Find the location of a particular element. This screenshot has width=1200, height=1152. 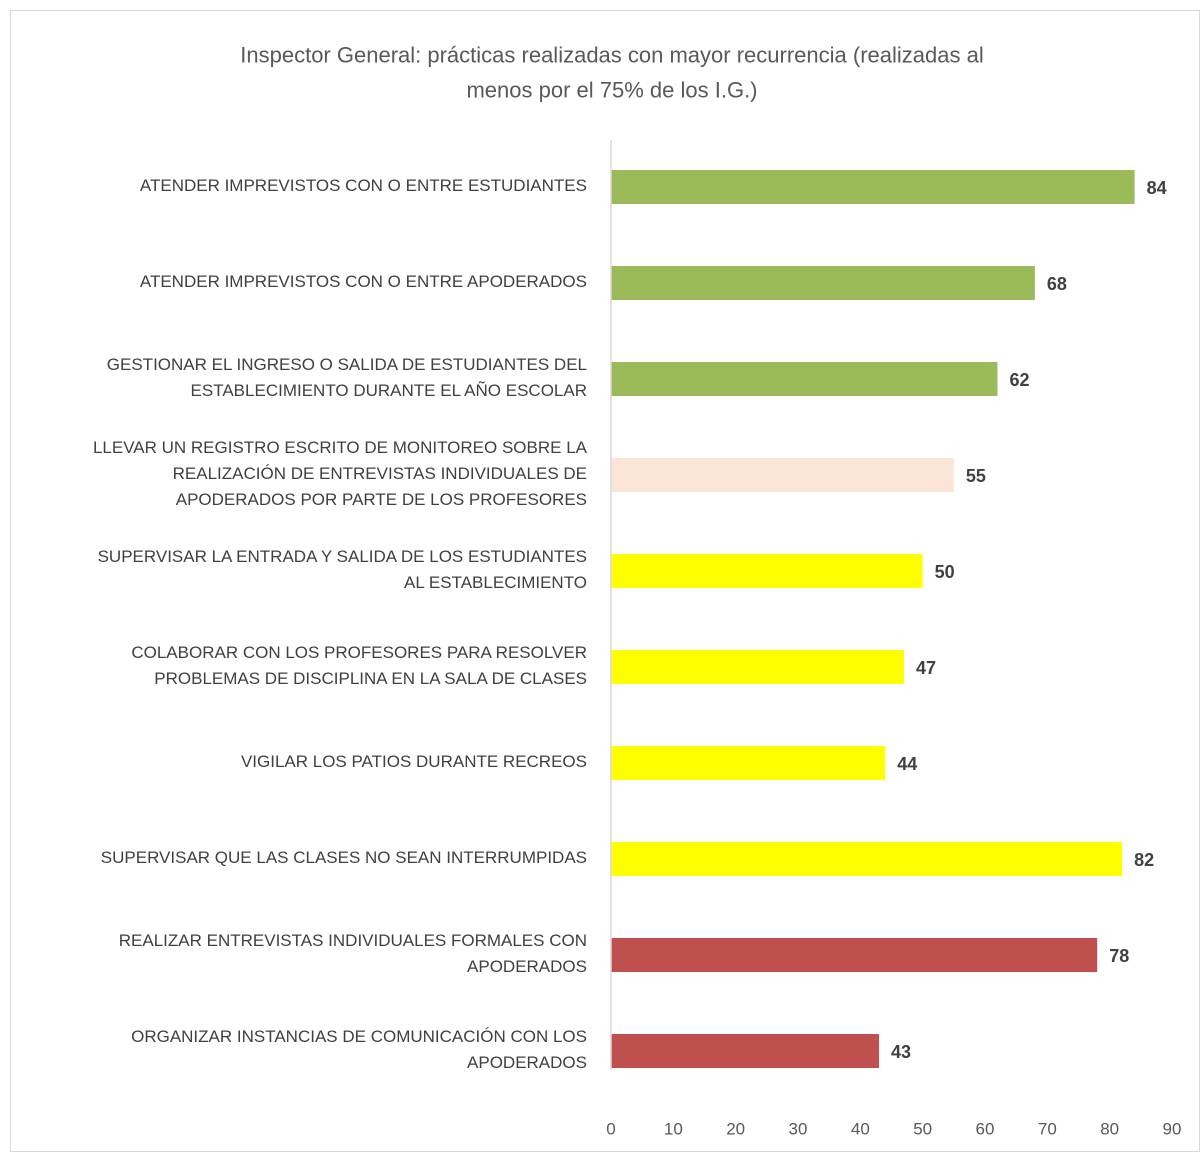

x-tick-label: 90 is located at coordinates (1172, 1128).